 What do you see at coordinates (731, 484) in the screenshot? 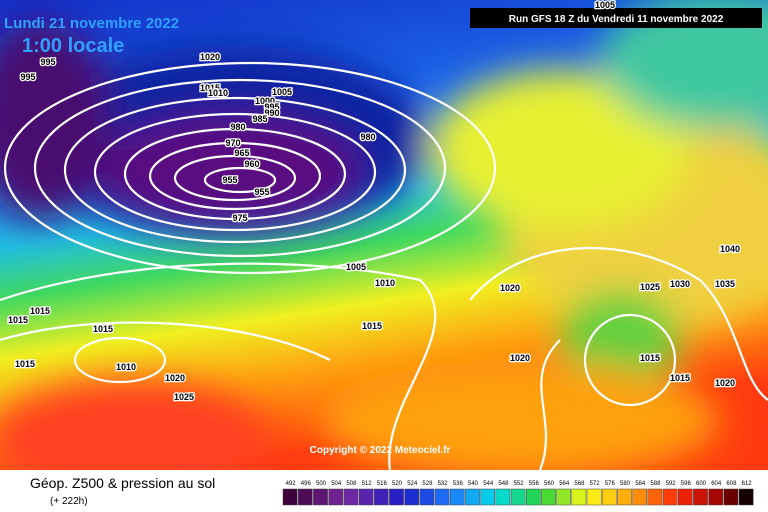
I see `legend-label: 608` at bounding box center [731, 484].